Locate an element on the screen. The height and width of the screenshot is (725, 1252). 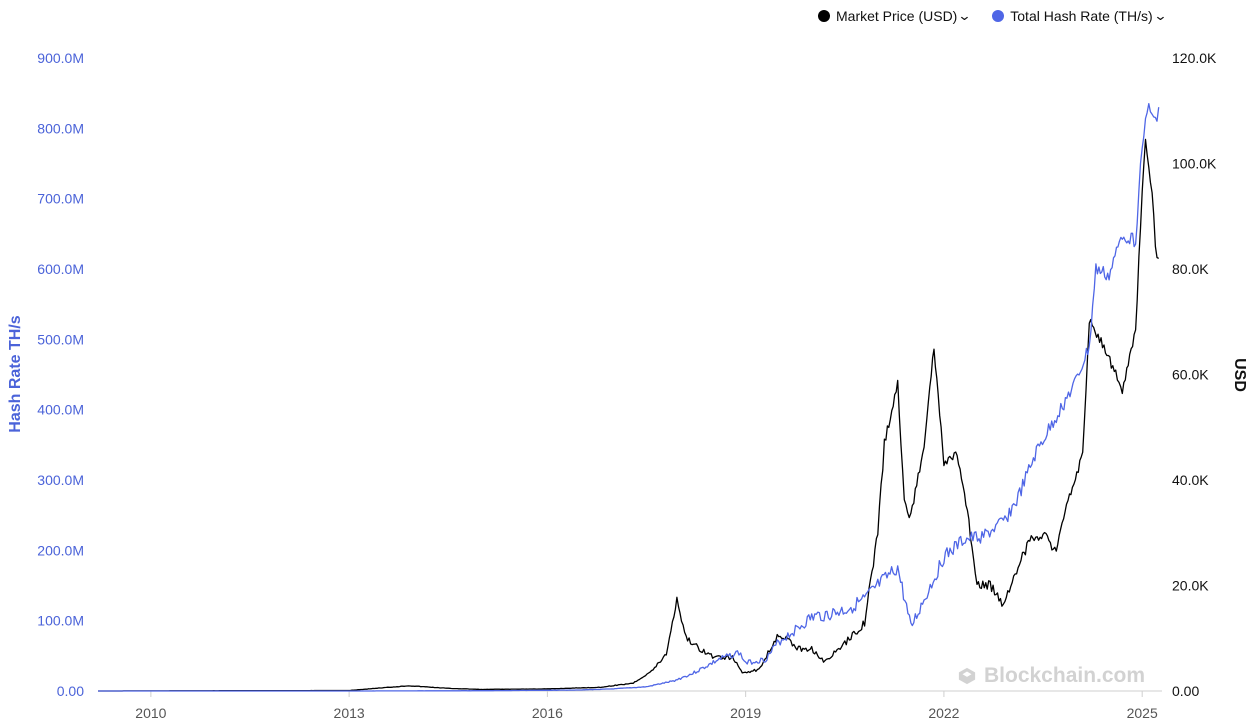
left-tick-label: 100.0M is located at coordinates (60, 621).